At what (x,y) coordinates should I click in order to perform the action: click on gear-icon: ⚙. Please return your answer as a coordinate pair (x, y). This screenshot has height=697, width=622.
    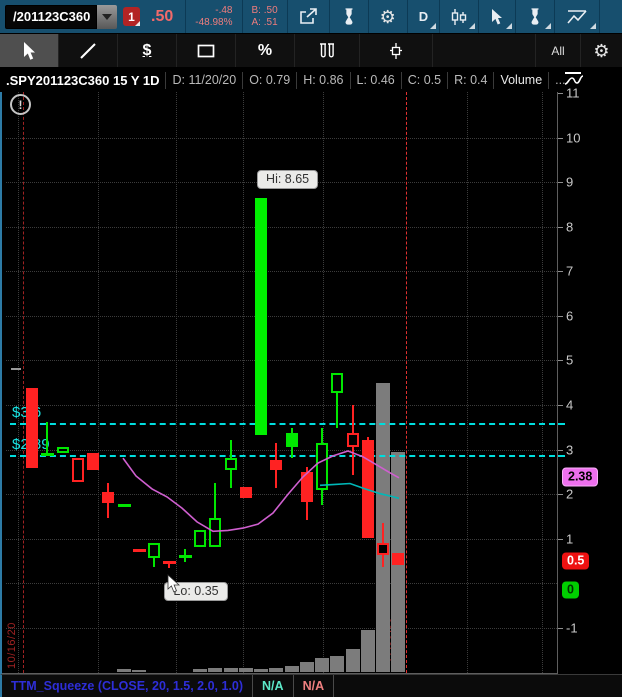
    Looking at the image, I should click on (601, 50).